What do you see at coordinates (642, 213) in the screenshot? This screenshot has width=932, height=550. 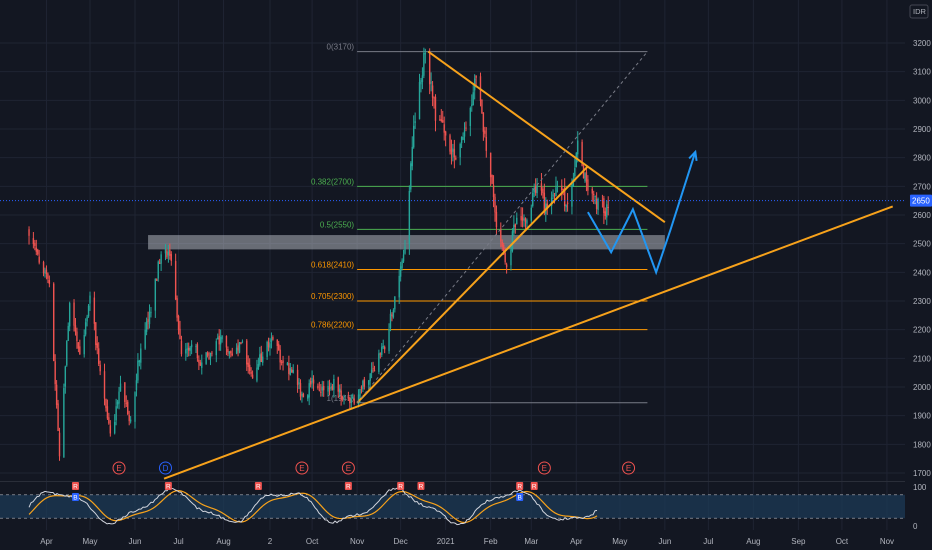 I see `projection-path` at bounding box center [642, 213].